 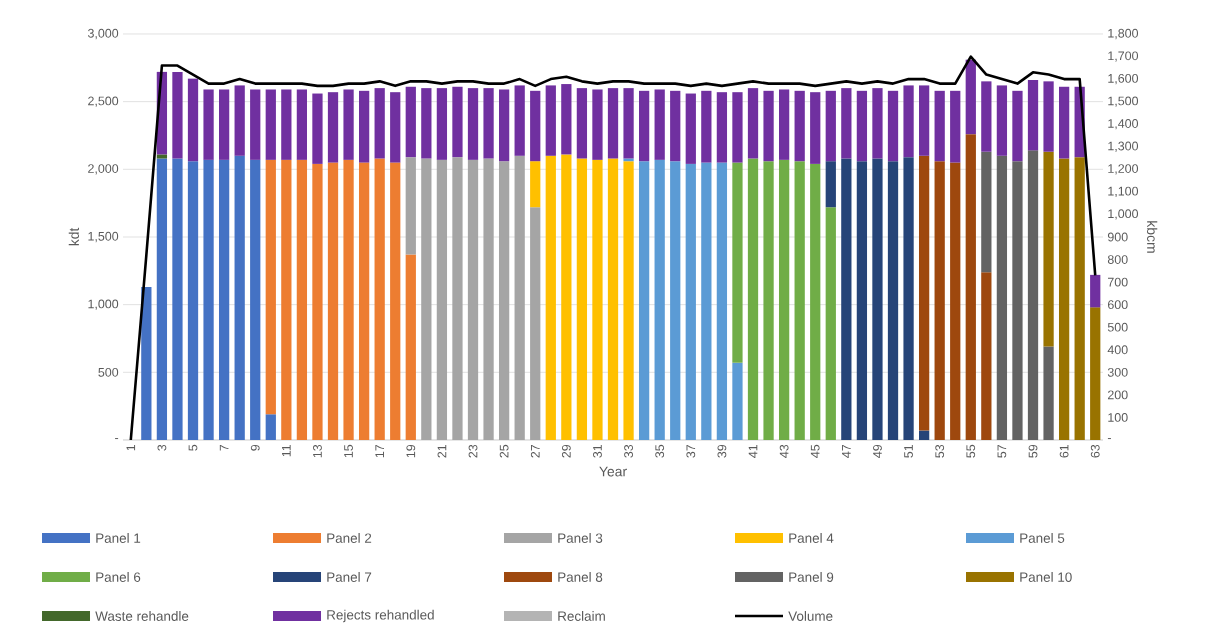 What do you see at coordinates (1123, 124) in the screenshot?
I see `y2-tick-label: 1,400` at bounding box center [1123, 124].